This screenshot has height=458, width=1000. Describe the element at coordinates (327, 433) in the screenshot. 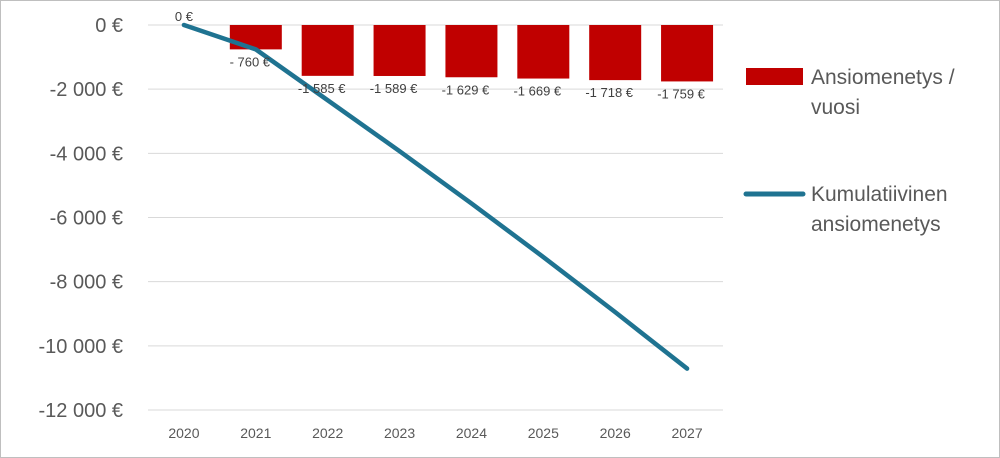

I see `x-tick-label: 2022` at that location.